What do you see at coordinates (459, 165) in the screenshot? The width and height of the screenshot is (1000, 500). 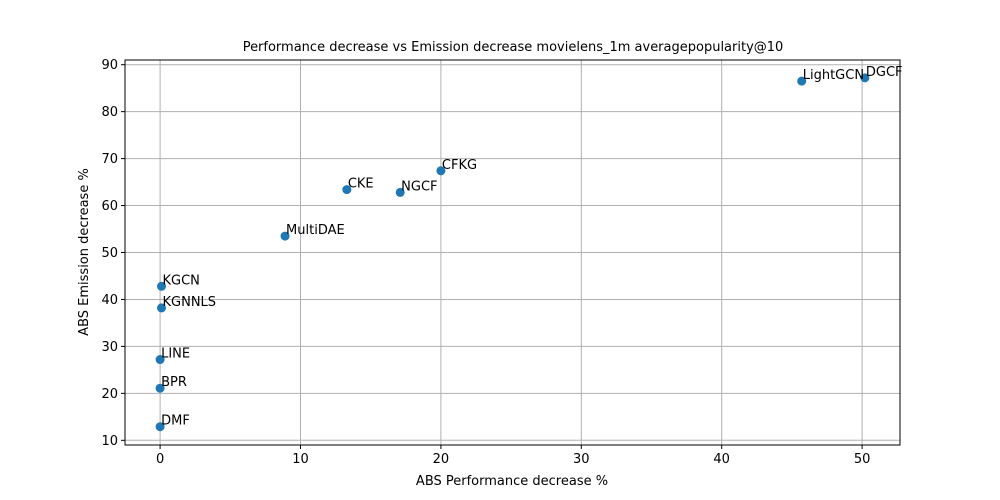 I see `point-label: CFKG` at bounding box center [459, 165].